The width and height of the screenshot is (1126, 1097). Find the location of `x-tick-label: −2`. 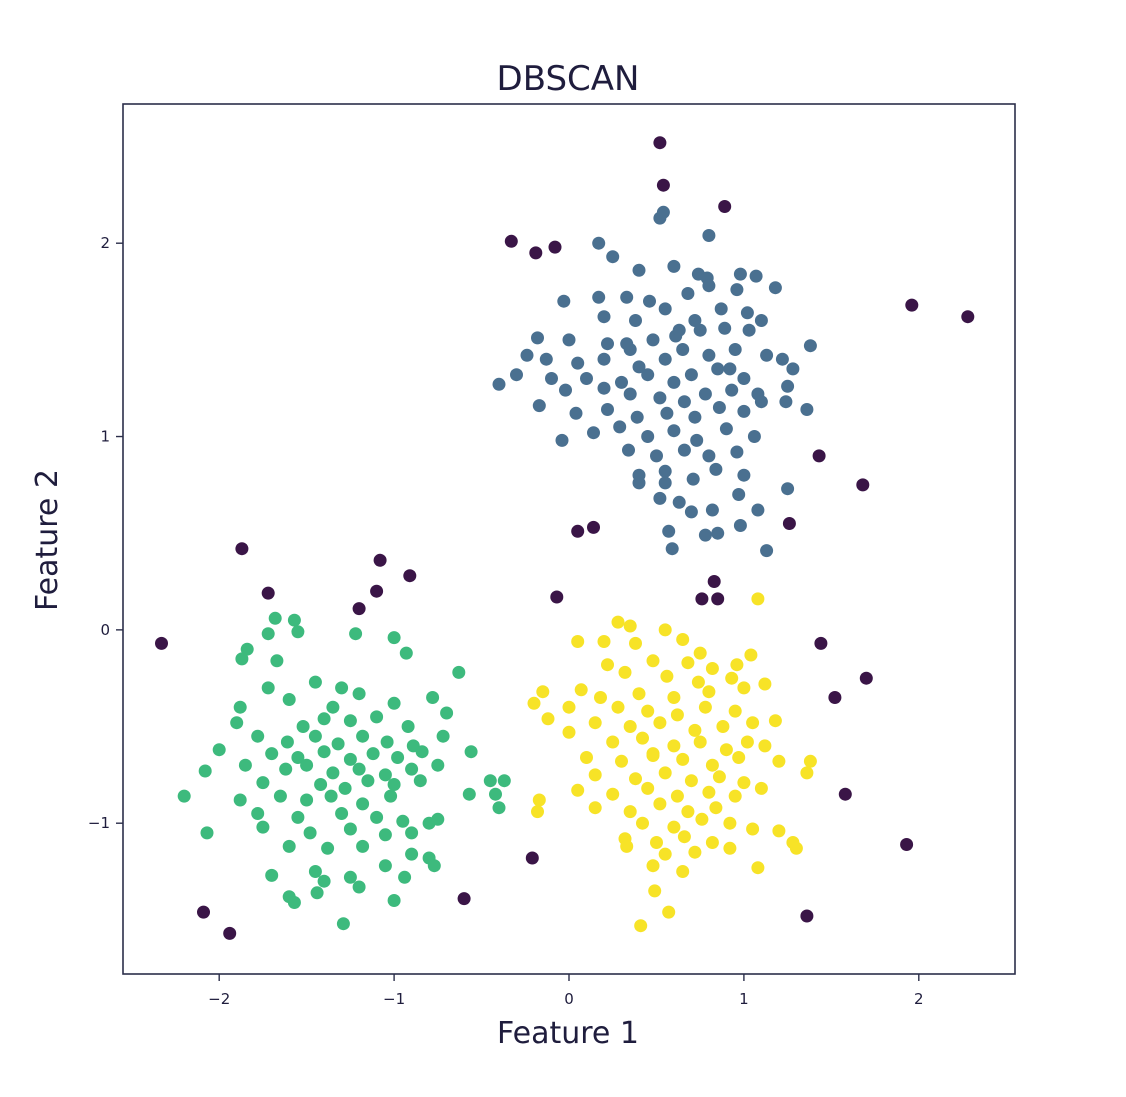

x-tick-label: −2 is located at coordinates (219, 999).